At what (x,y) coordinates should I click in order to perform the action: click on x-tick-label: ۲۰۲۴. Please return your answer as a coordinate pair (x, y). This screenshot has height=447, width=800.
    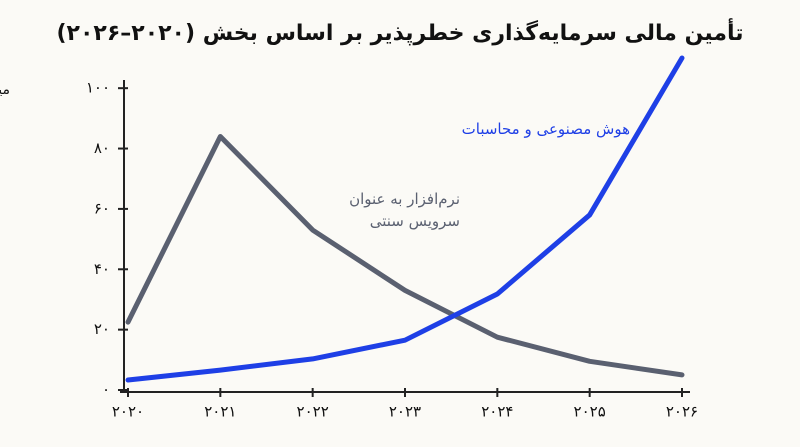
    Looking at the image, I should click on (497, 412).